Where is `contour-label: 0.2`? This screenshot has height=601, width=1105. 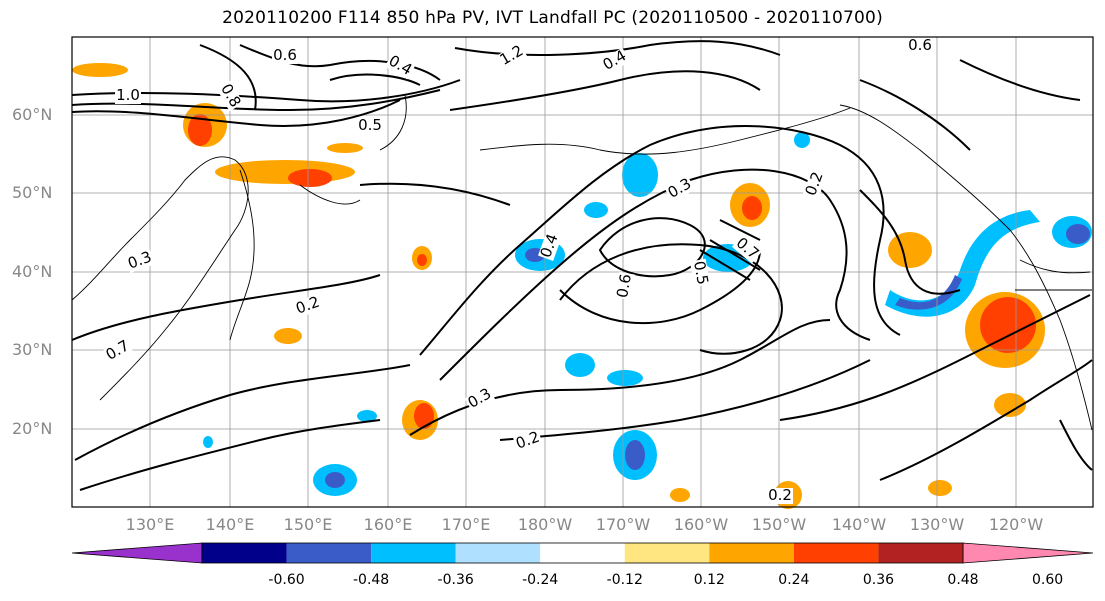
contour-label: 0.2 is located at coordinates (780, 495).